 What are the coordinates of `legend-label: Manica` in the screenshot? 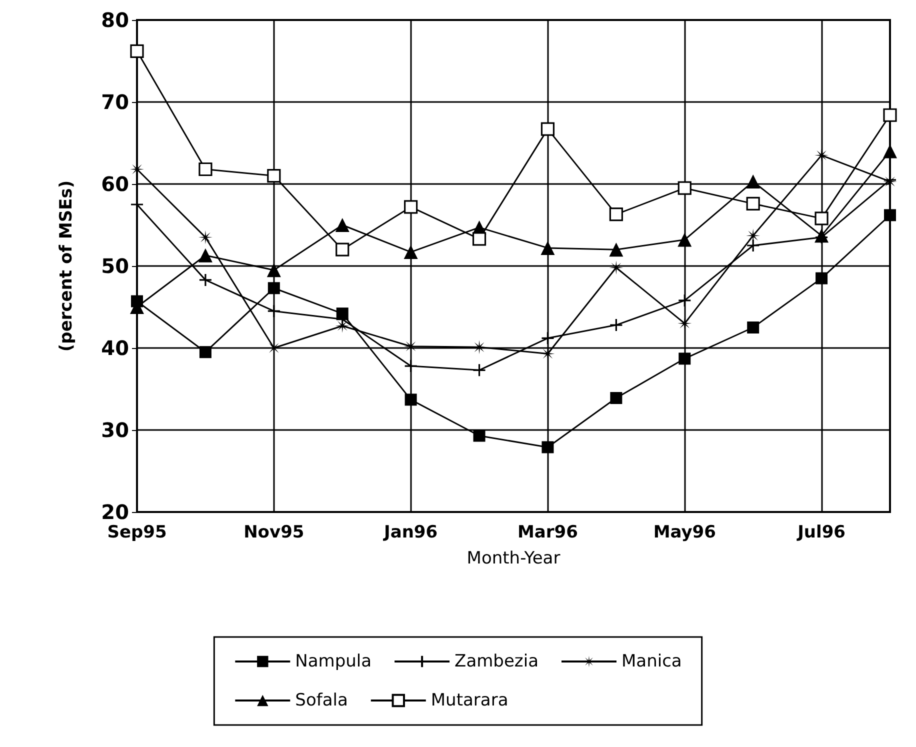 It's located at (651, 662).